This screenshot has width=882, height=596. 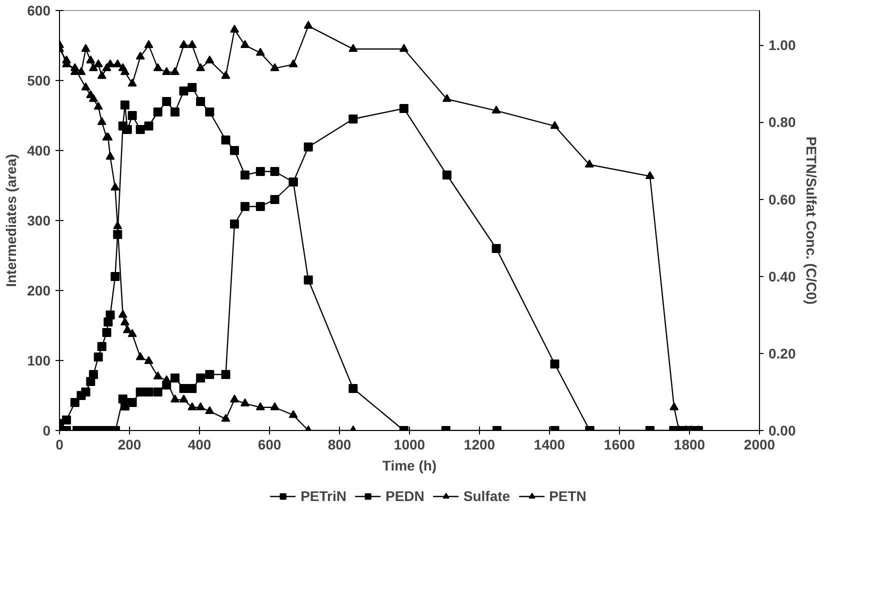 I want to click on y-tick-label: 200, so click(x=39, y=290).